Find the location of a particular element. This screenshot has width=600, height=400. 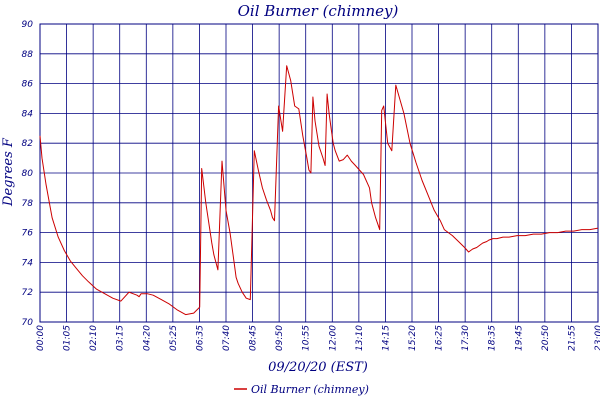

y-axis-ticks: 70 72 74 76 78 80 82 84 86 88 90 is located at coordinates (28, 174).